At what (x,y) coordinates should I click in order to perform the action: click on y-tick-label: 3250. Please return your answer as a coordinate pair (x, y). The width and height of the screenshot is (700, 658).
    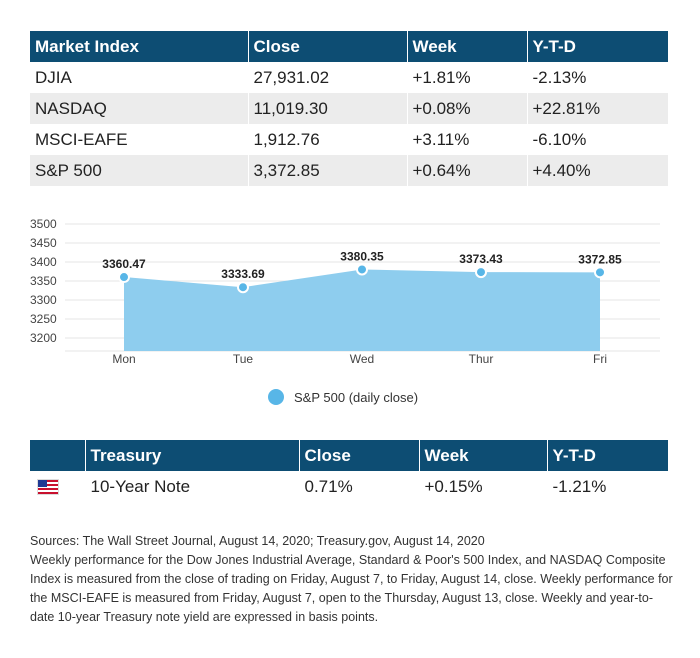
    Looking at the image, I should click on (43, 319).